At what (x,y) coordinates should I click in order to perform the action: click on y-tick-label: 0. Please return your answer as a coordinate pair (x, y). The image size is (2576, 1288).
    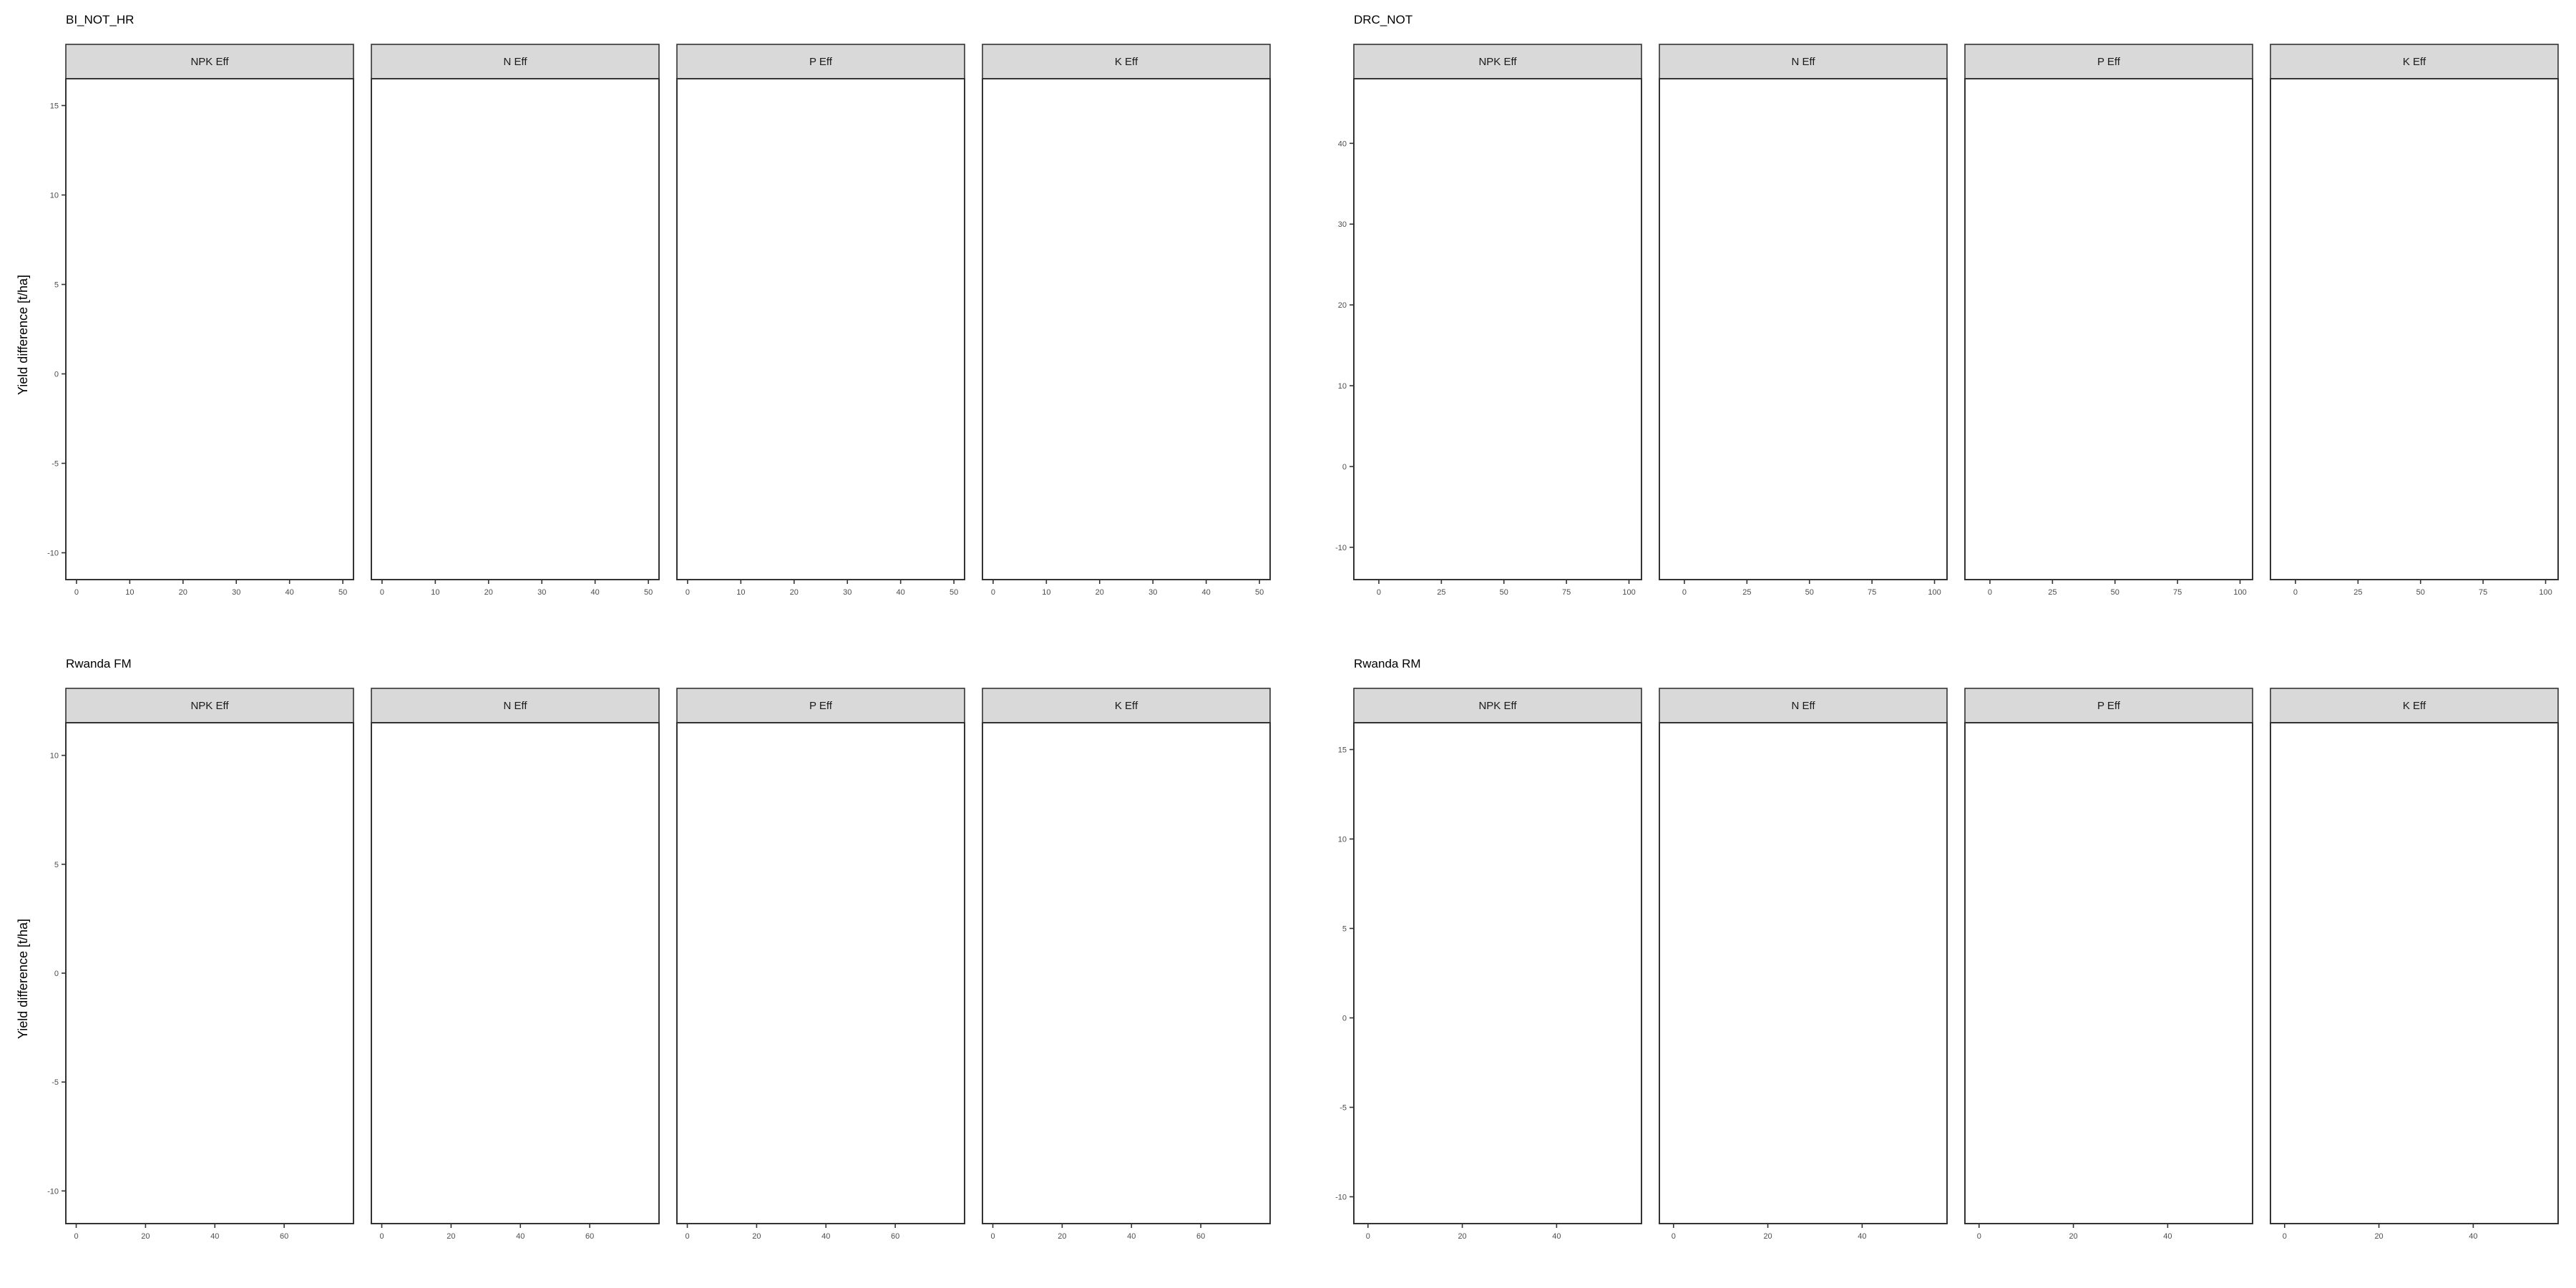
    Looking at the image, I should click on (56, 375).